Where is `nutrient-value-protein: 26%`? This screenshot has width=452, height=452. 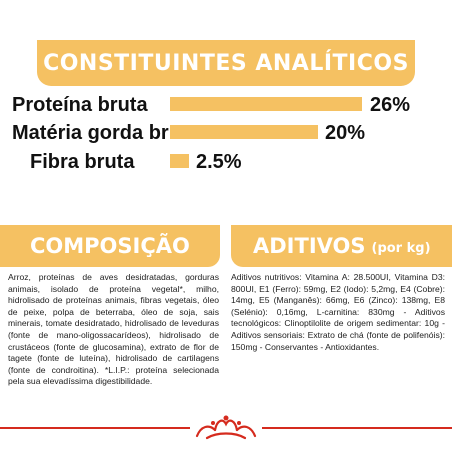
nutrient-value-protein: 26% is located at coordinates (390, 105).